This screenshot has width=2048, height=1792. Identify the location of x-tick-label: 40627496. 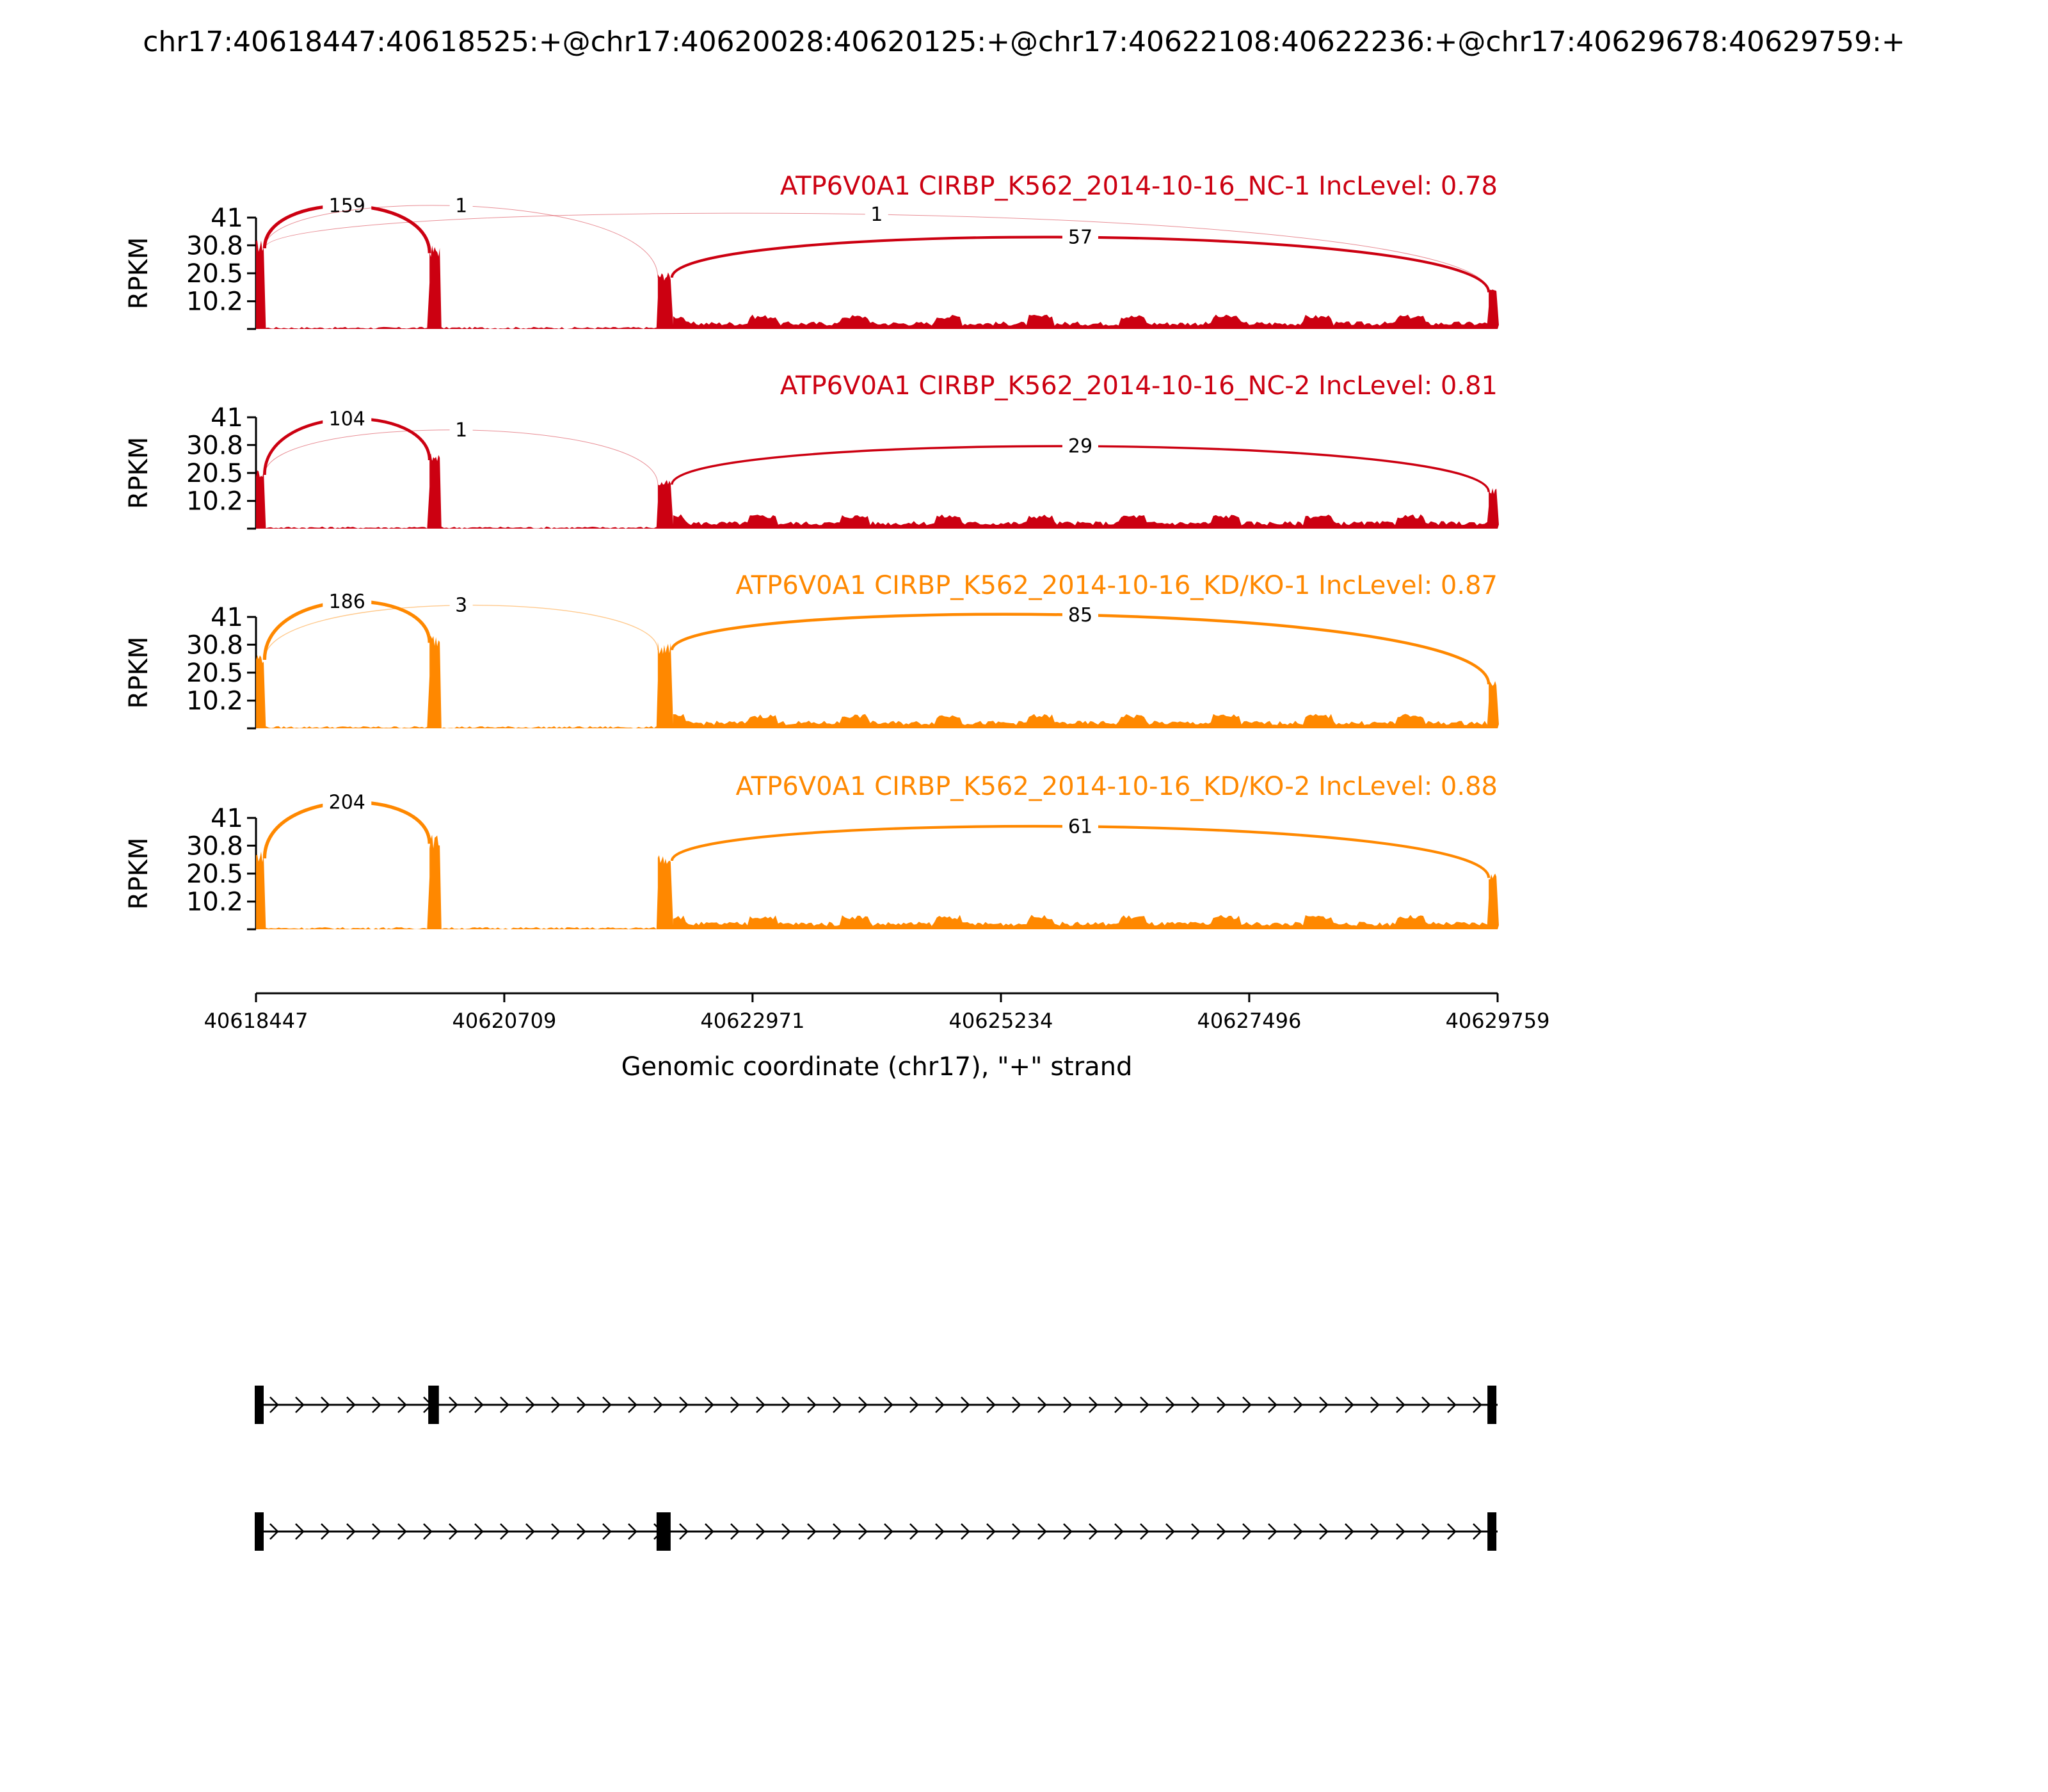
(1249, 1021).